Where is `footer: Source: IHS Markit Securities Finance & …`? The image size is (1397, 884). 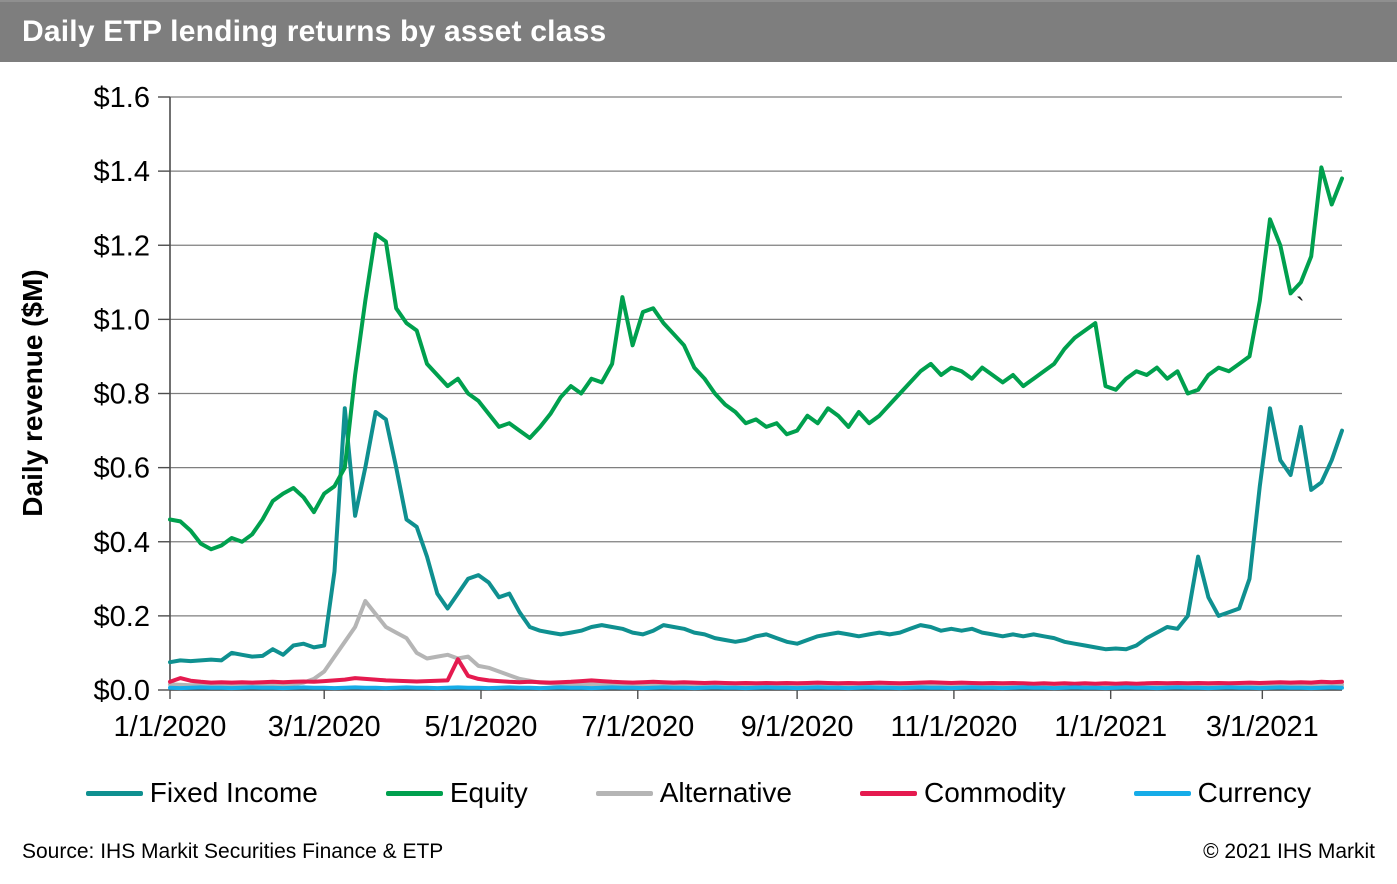
footer: Source: IHS Markit Securities Finance & … is located at coordinates (698, 852).